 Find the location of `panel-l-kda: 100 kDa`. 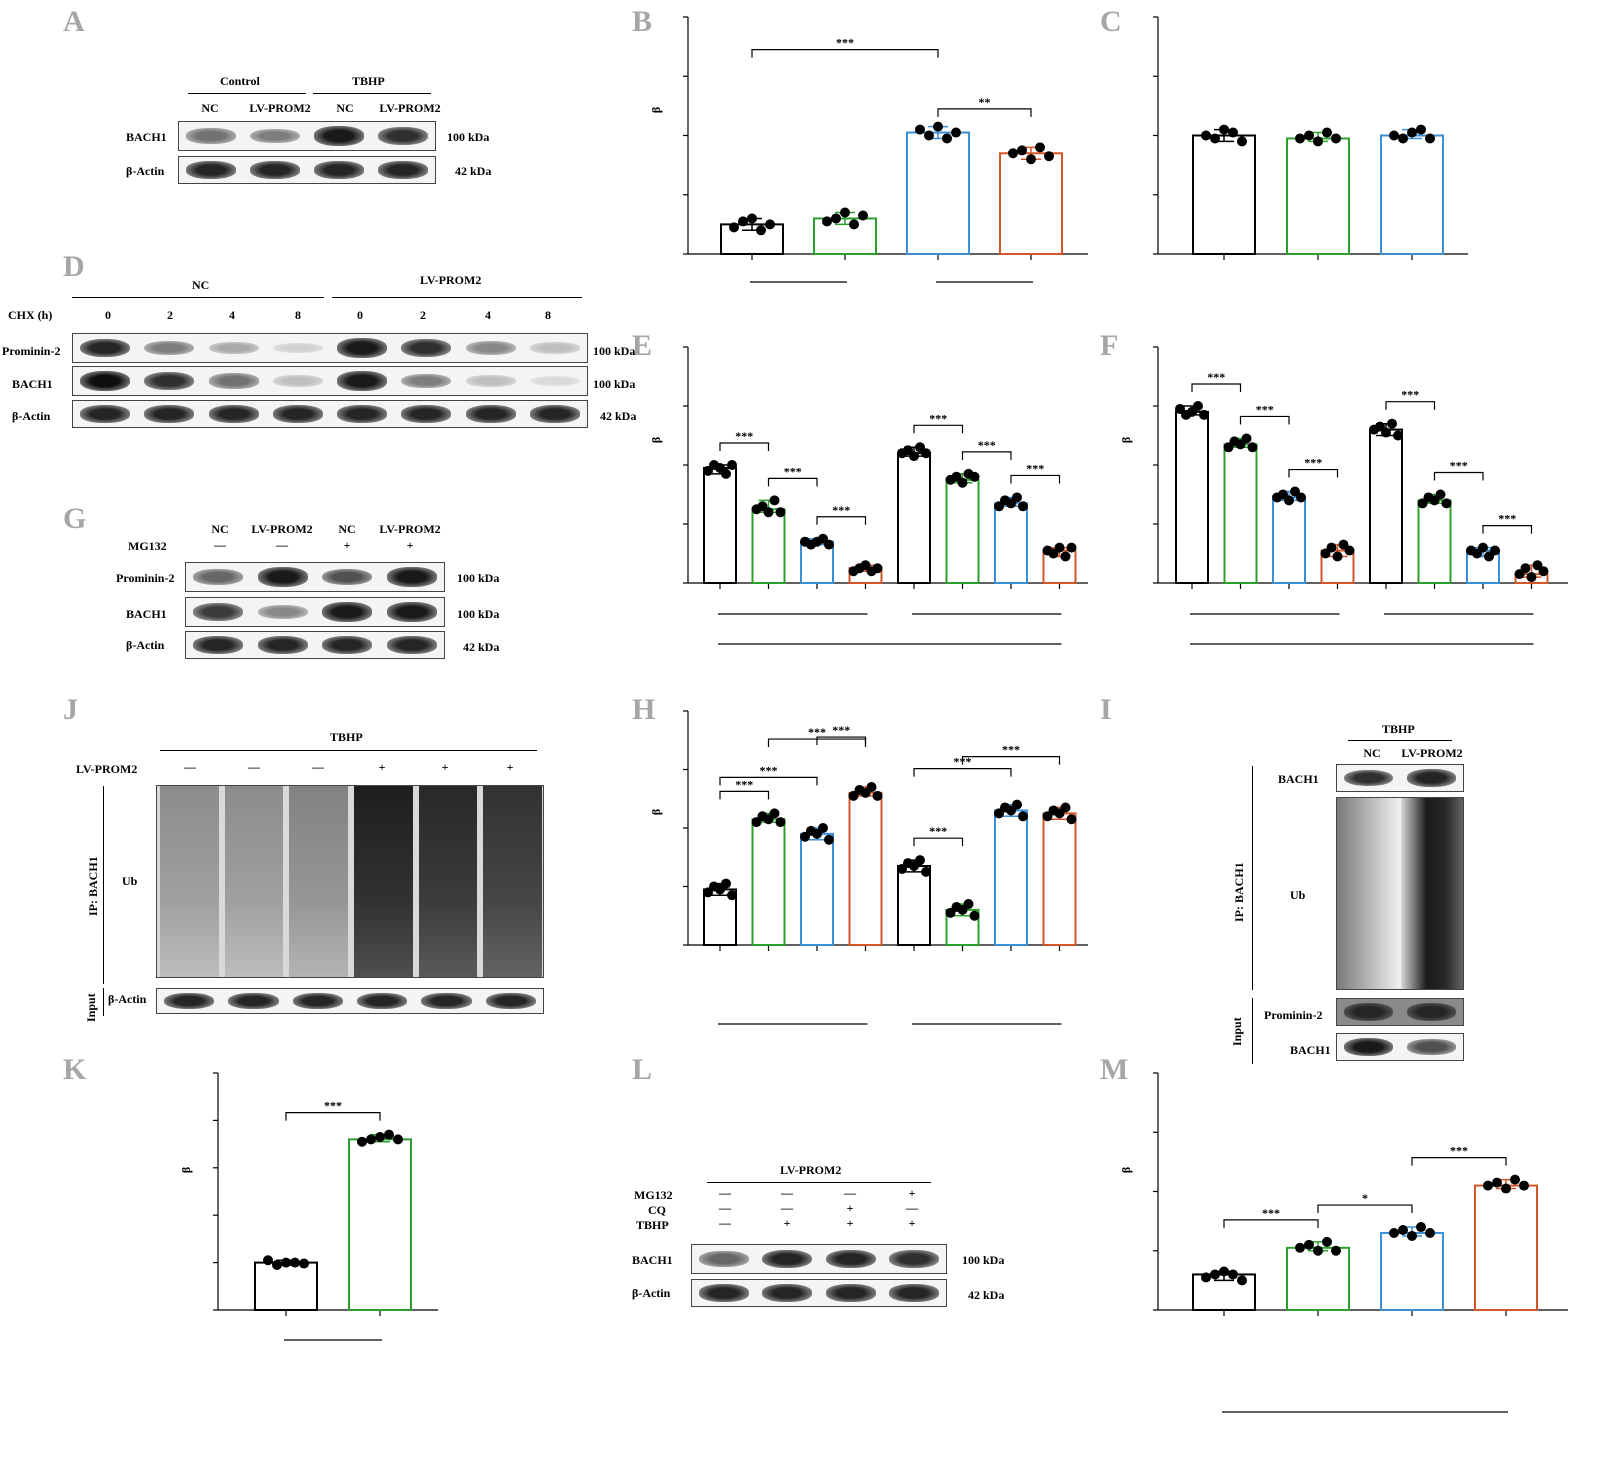

panel-l-kda: 100 kDa is located at coordinates (983, 1260).